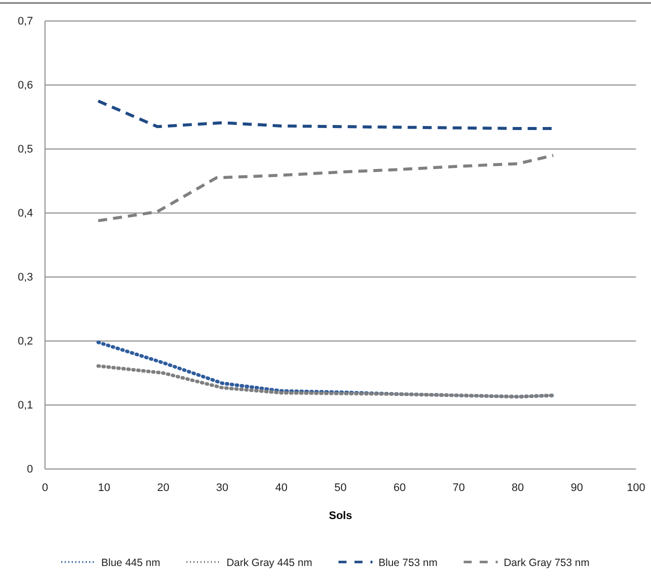 The image size is (651, 580). Describe the element at coordinates (340, 488) in the screenshot. I see `x-tick-label: 50` at that location.